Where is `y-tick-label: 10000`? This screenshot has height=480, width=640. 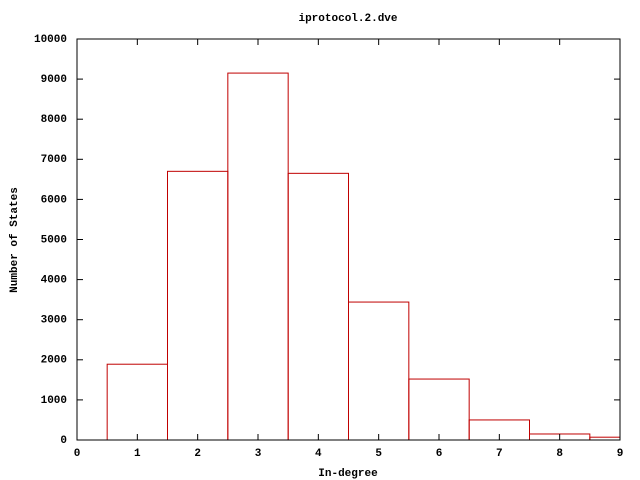 y-tick-label: 10000 is located at coordinates (50, 40).